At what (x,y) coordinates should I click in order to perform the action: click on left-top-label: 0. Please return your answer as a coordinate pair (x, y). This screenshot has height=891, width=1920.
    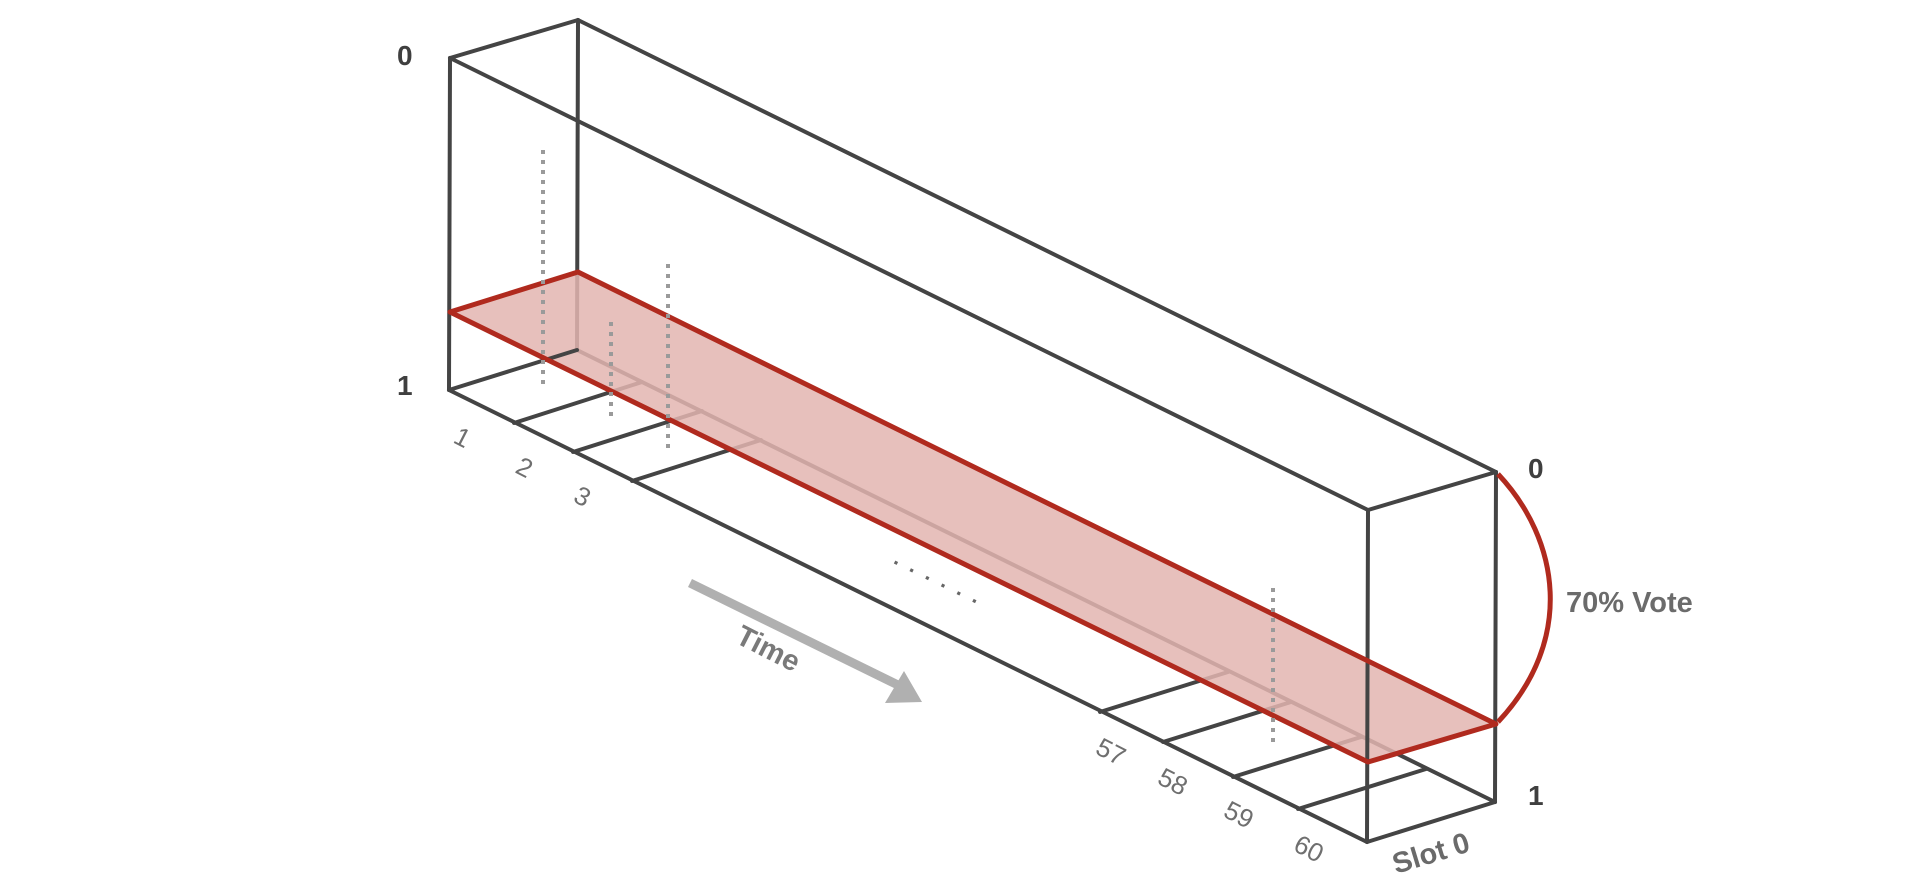
    Looking at the image, I should click on (405, 55).